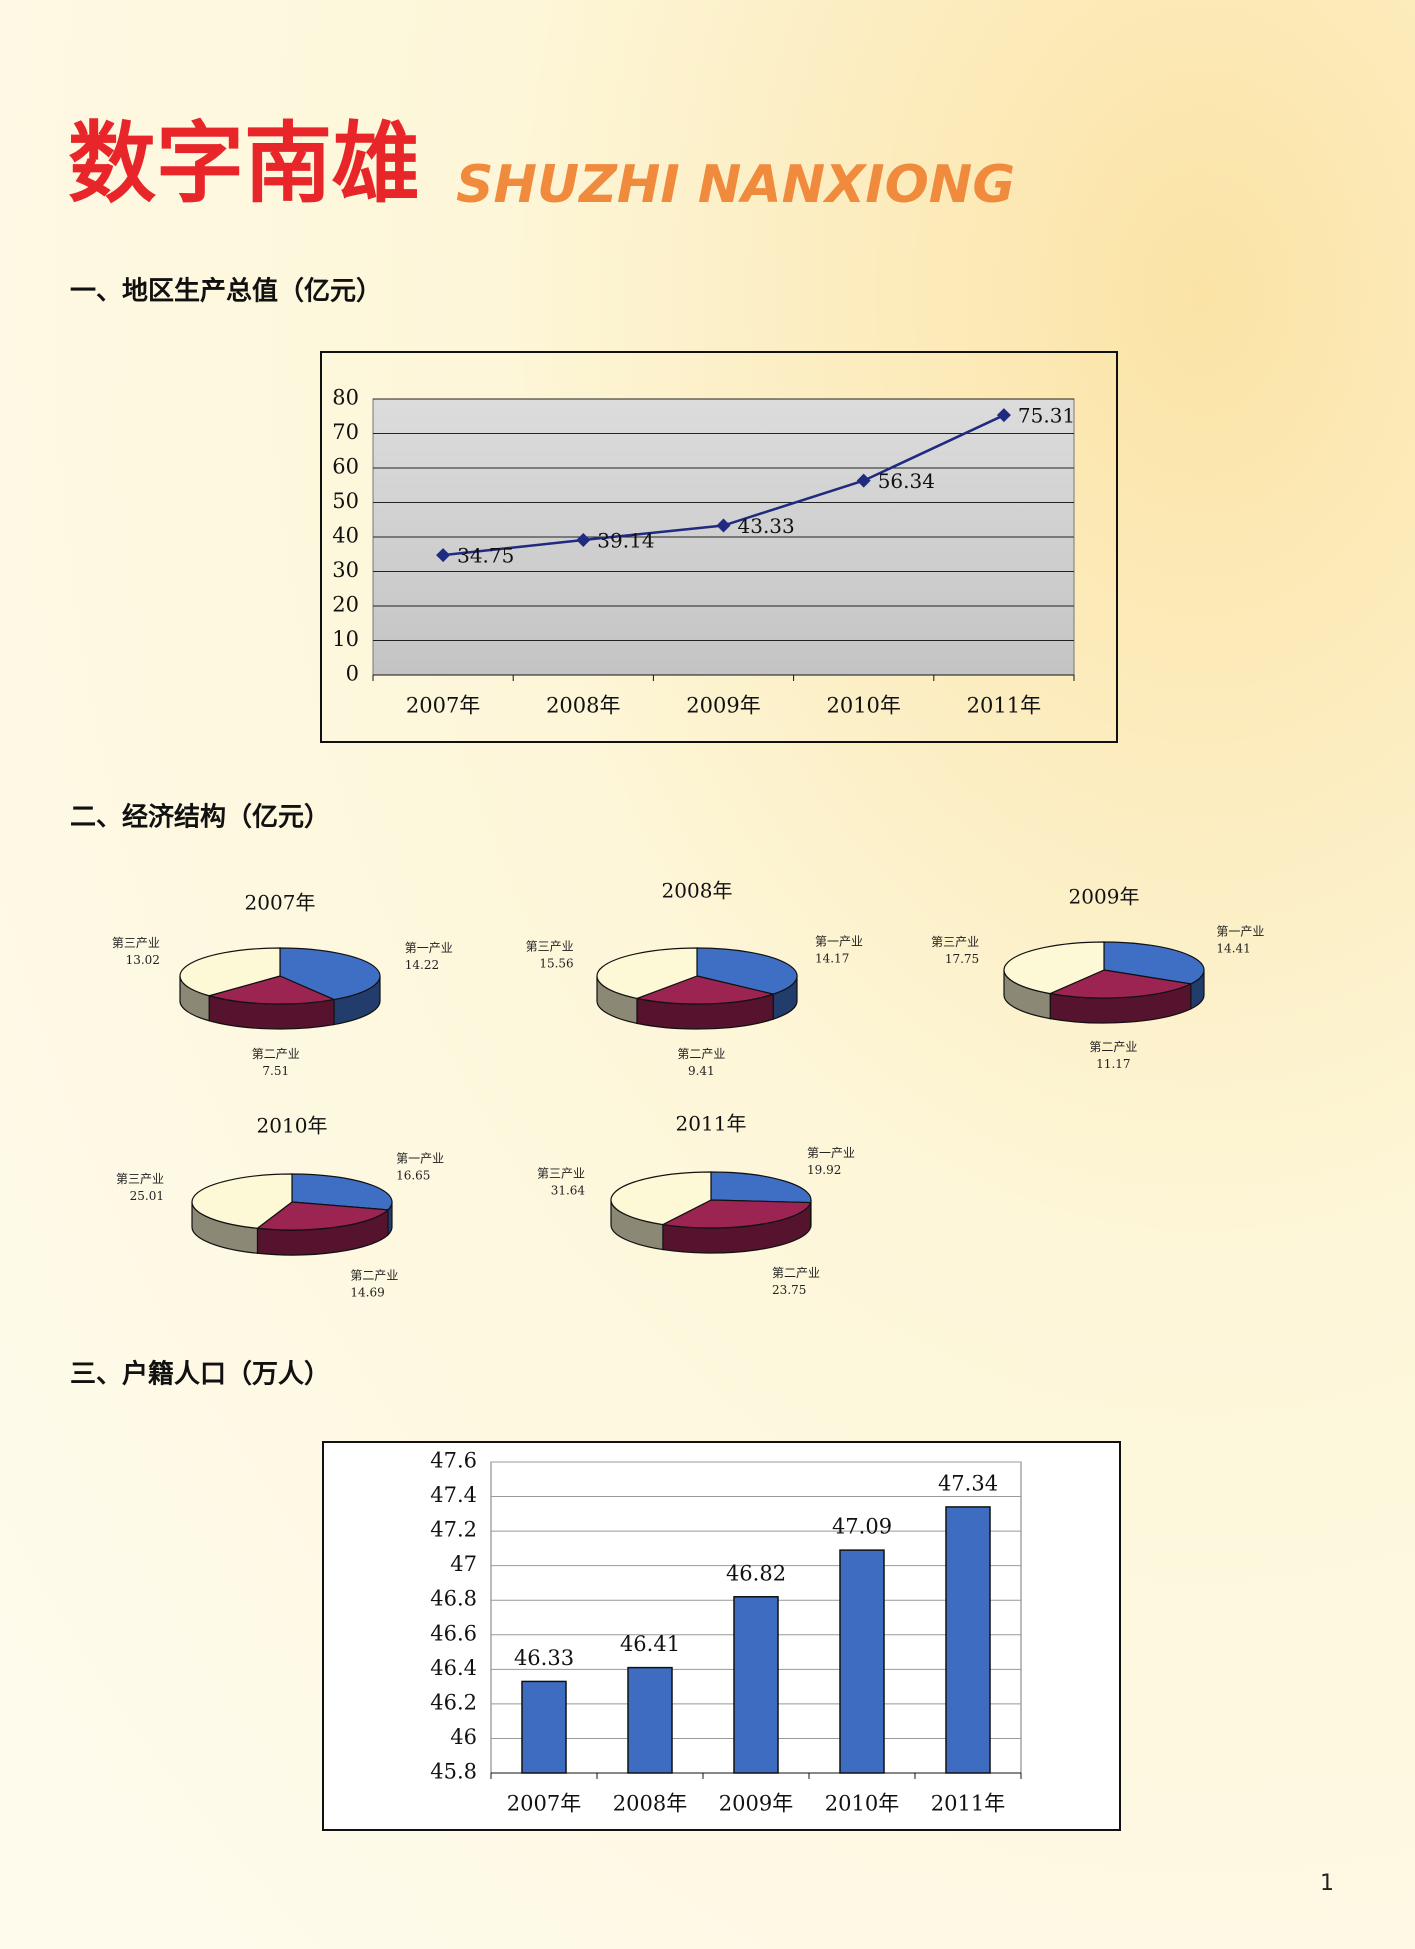 This screenshot has height=1949, width=1415. What do you see at coordinates (832, 958) in the screenshot?
I see `pie-label-value: 14.17` at bounding box center [832, 958].